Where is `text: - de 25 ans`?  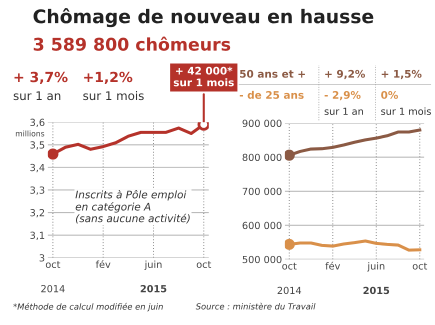
text: - de 25 ans is located at coordinates (272, 94).